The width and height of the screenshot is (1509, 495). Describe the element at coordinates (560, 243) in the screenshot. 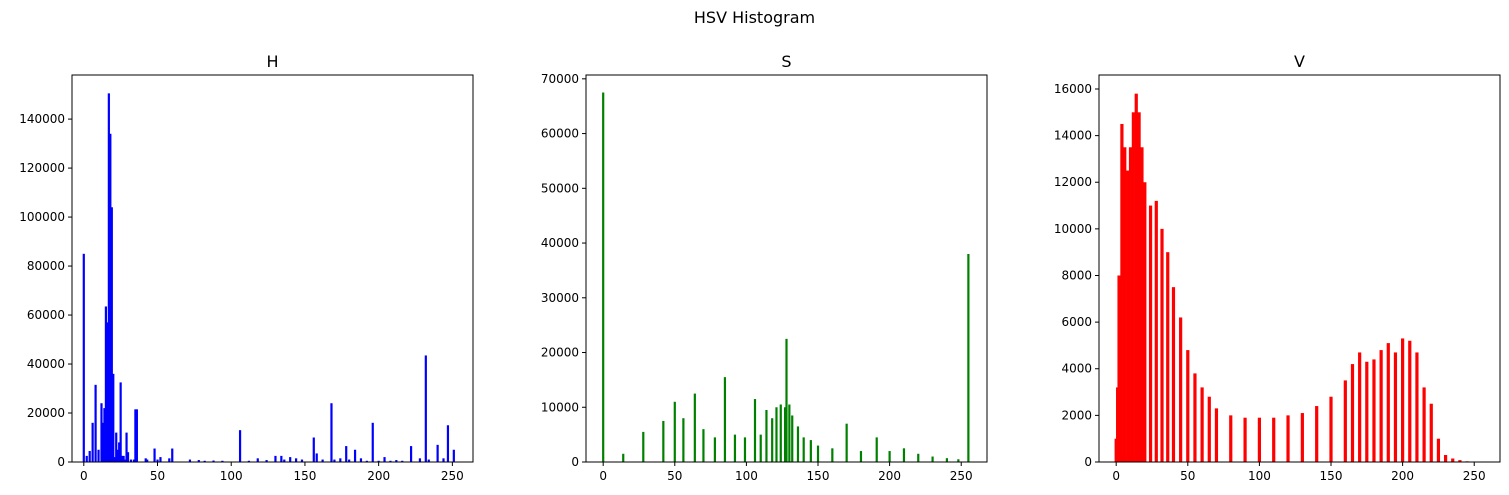

I see `s-y-tick-label: 40000` at that location.